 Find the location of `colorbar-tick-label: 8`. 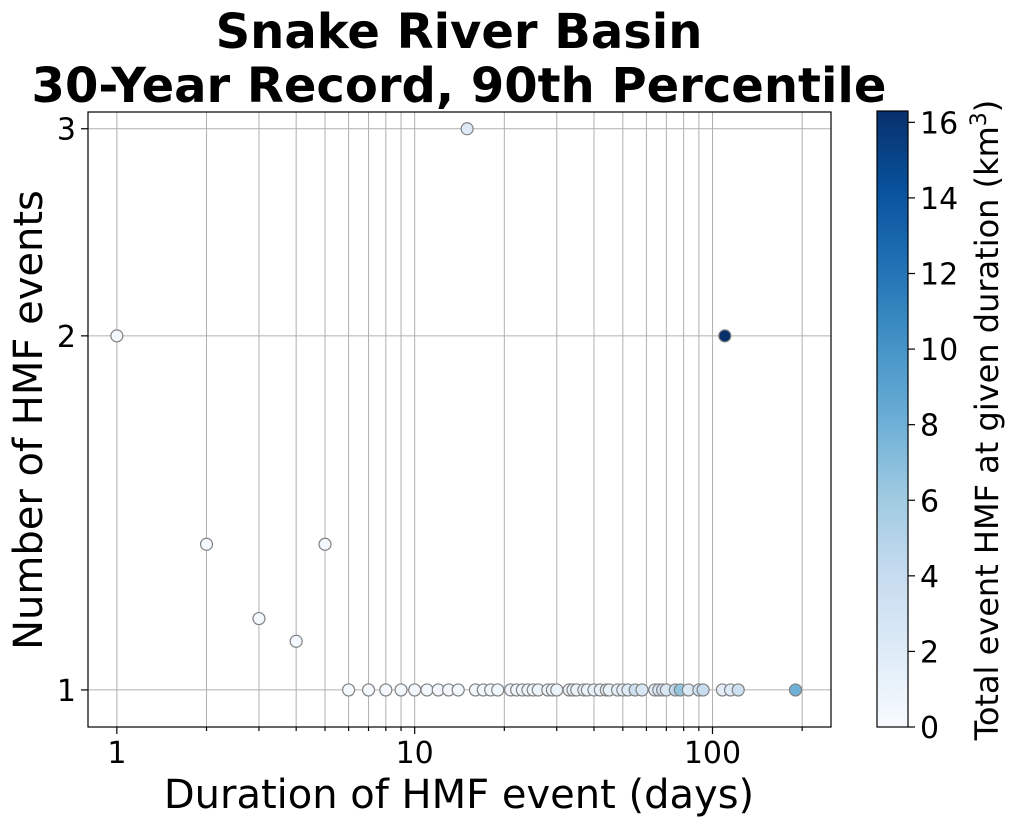

colorbar-tick-label: 8 is located at coordinates (929, 426).